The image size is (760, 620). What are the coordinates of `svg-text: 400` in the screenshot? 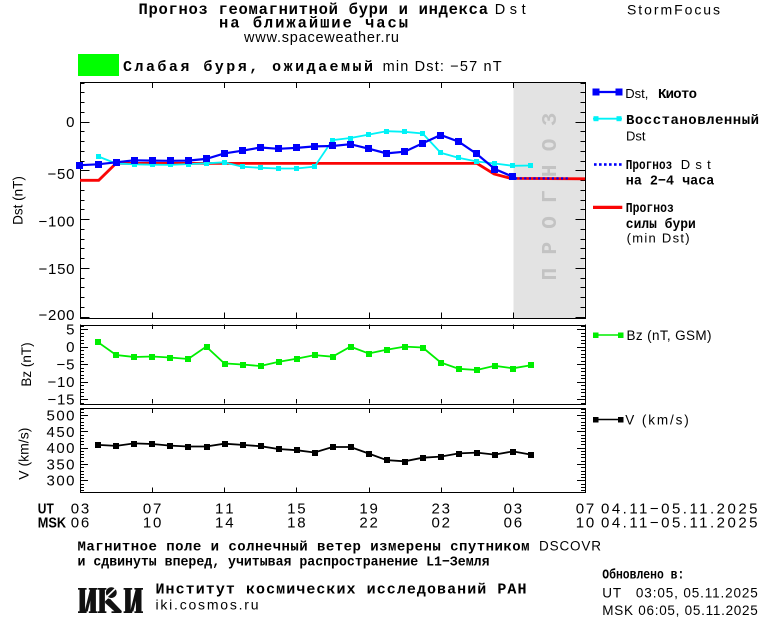 It's located at (61, 448).